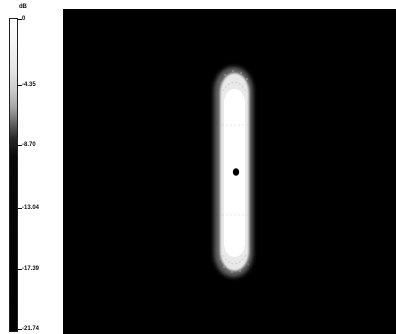  I want to click on colorbar-tick-label: -8.70, so click(29, 145).